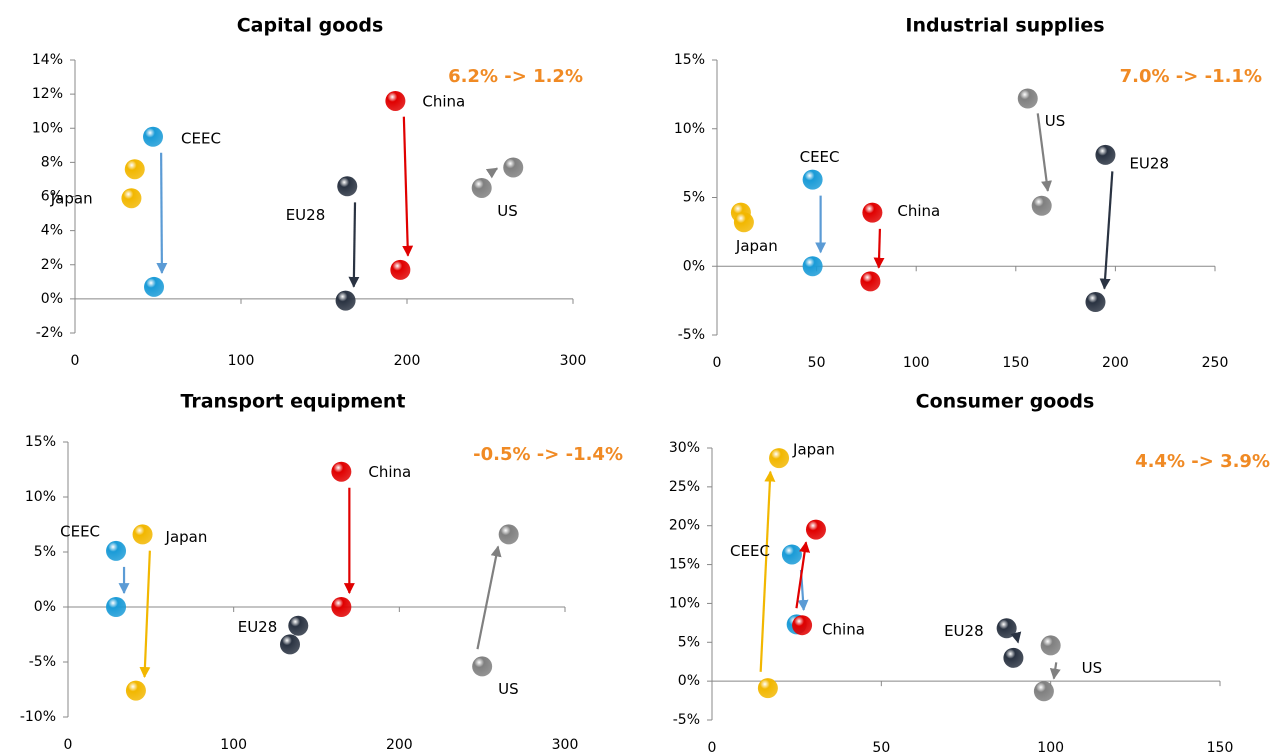  Describe the element at coordinates (684, 526) in the screenshot. I see `y-tick-label: 20%` at that location.